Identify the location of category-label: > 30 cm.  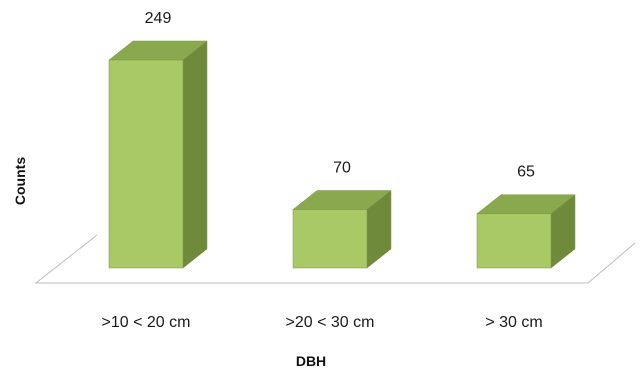
(513, 322).